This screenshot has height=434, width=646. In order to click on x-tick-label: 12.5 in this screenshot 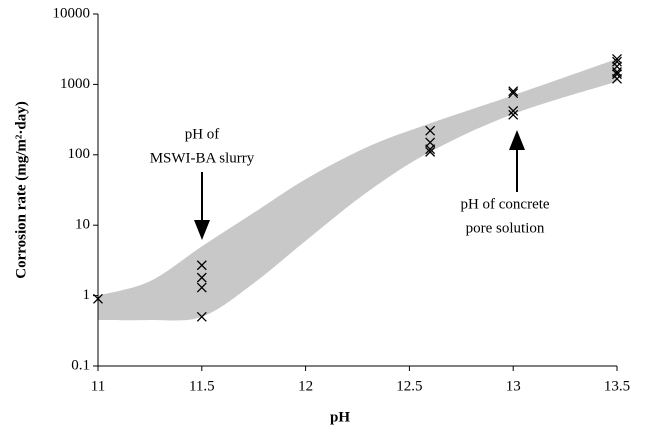, I will do `click(409, 386)`.